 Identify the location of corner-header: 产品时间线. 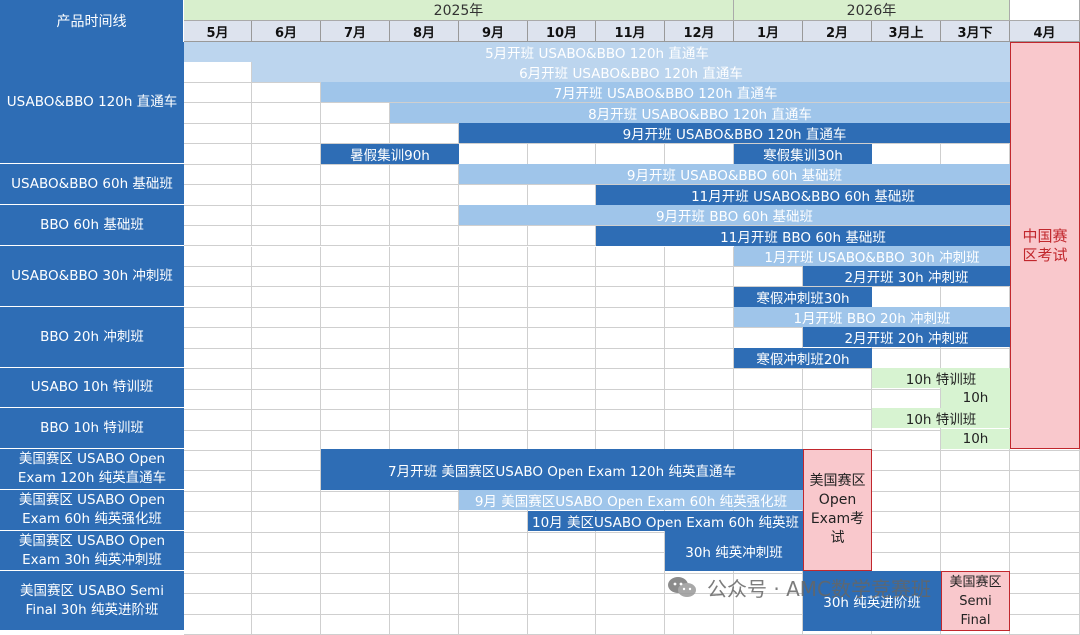
(92, 21).